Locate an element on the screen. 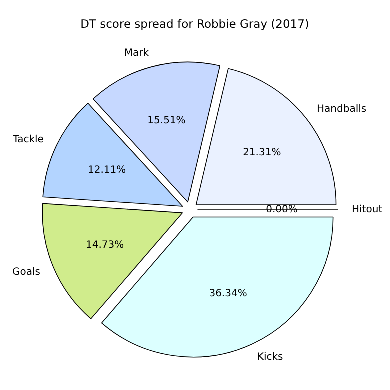 This screenshot has width=390, height=390. data-label: 36.34% is located at coordinates (228, 294).